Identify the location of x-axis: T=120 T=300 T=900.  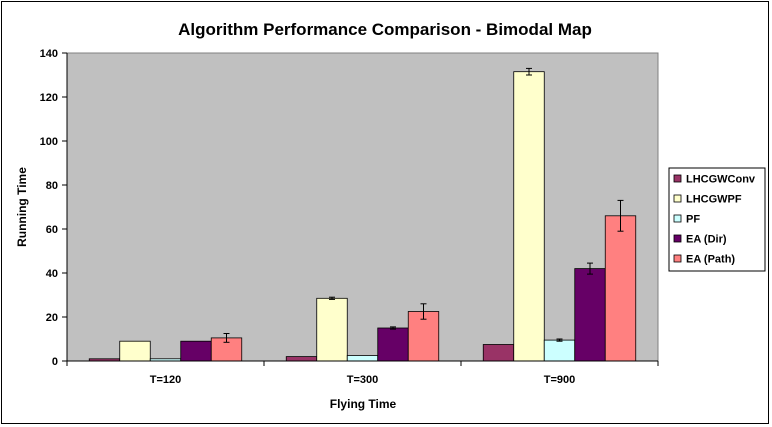
(362, 373).